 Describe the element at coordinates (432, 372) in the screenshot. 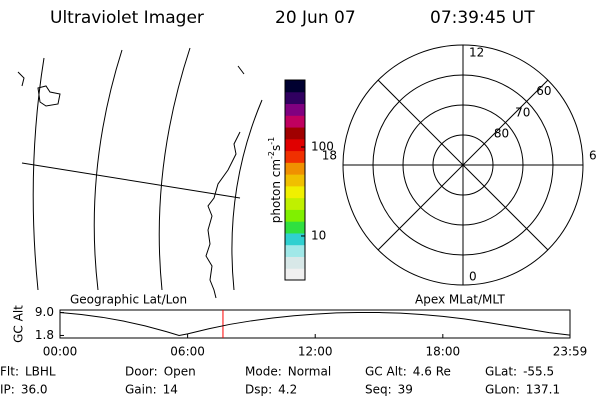

I see `field-value: 4.6 Re` at that location.